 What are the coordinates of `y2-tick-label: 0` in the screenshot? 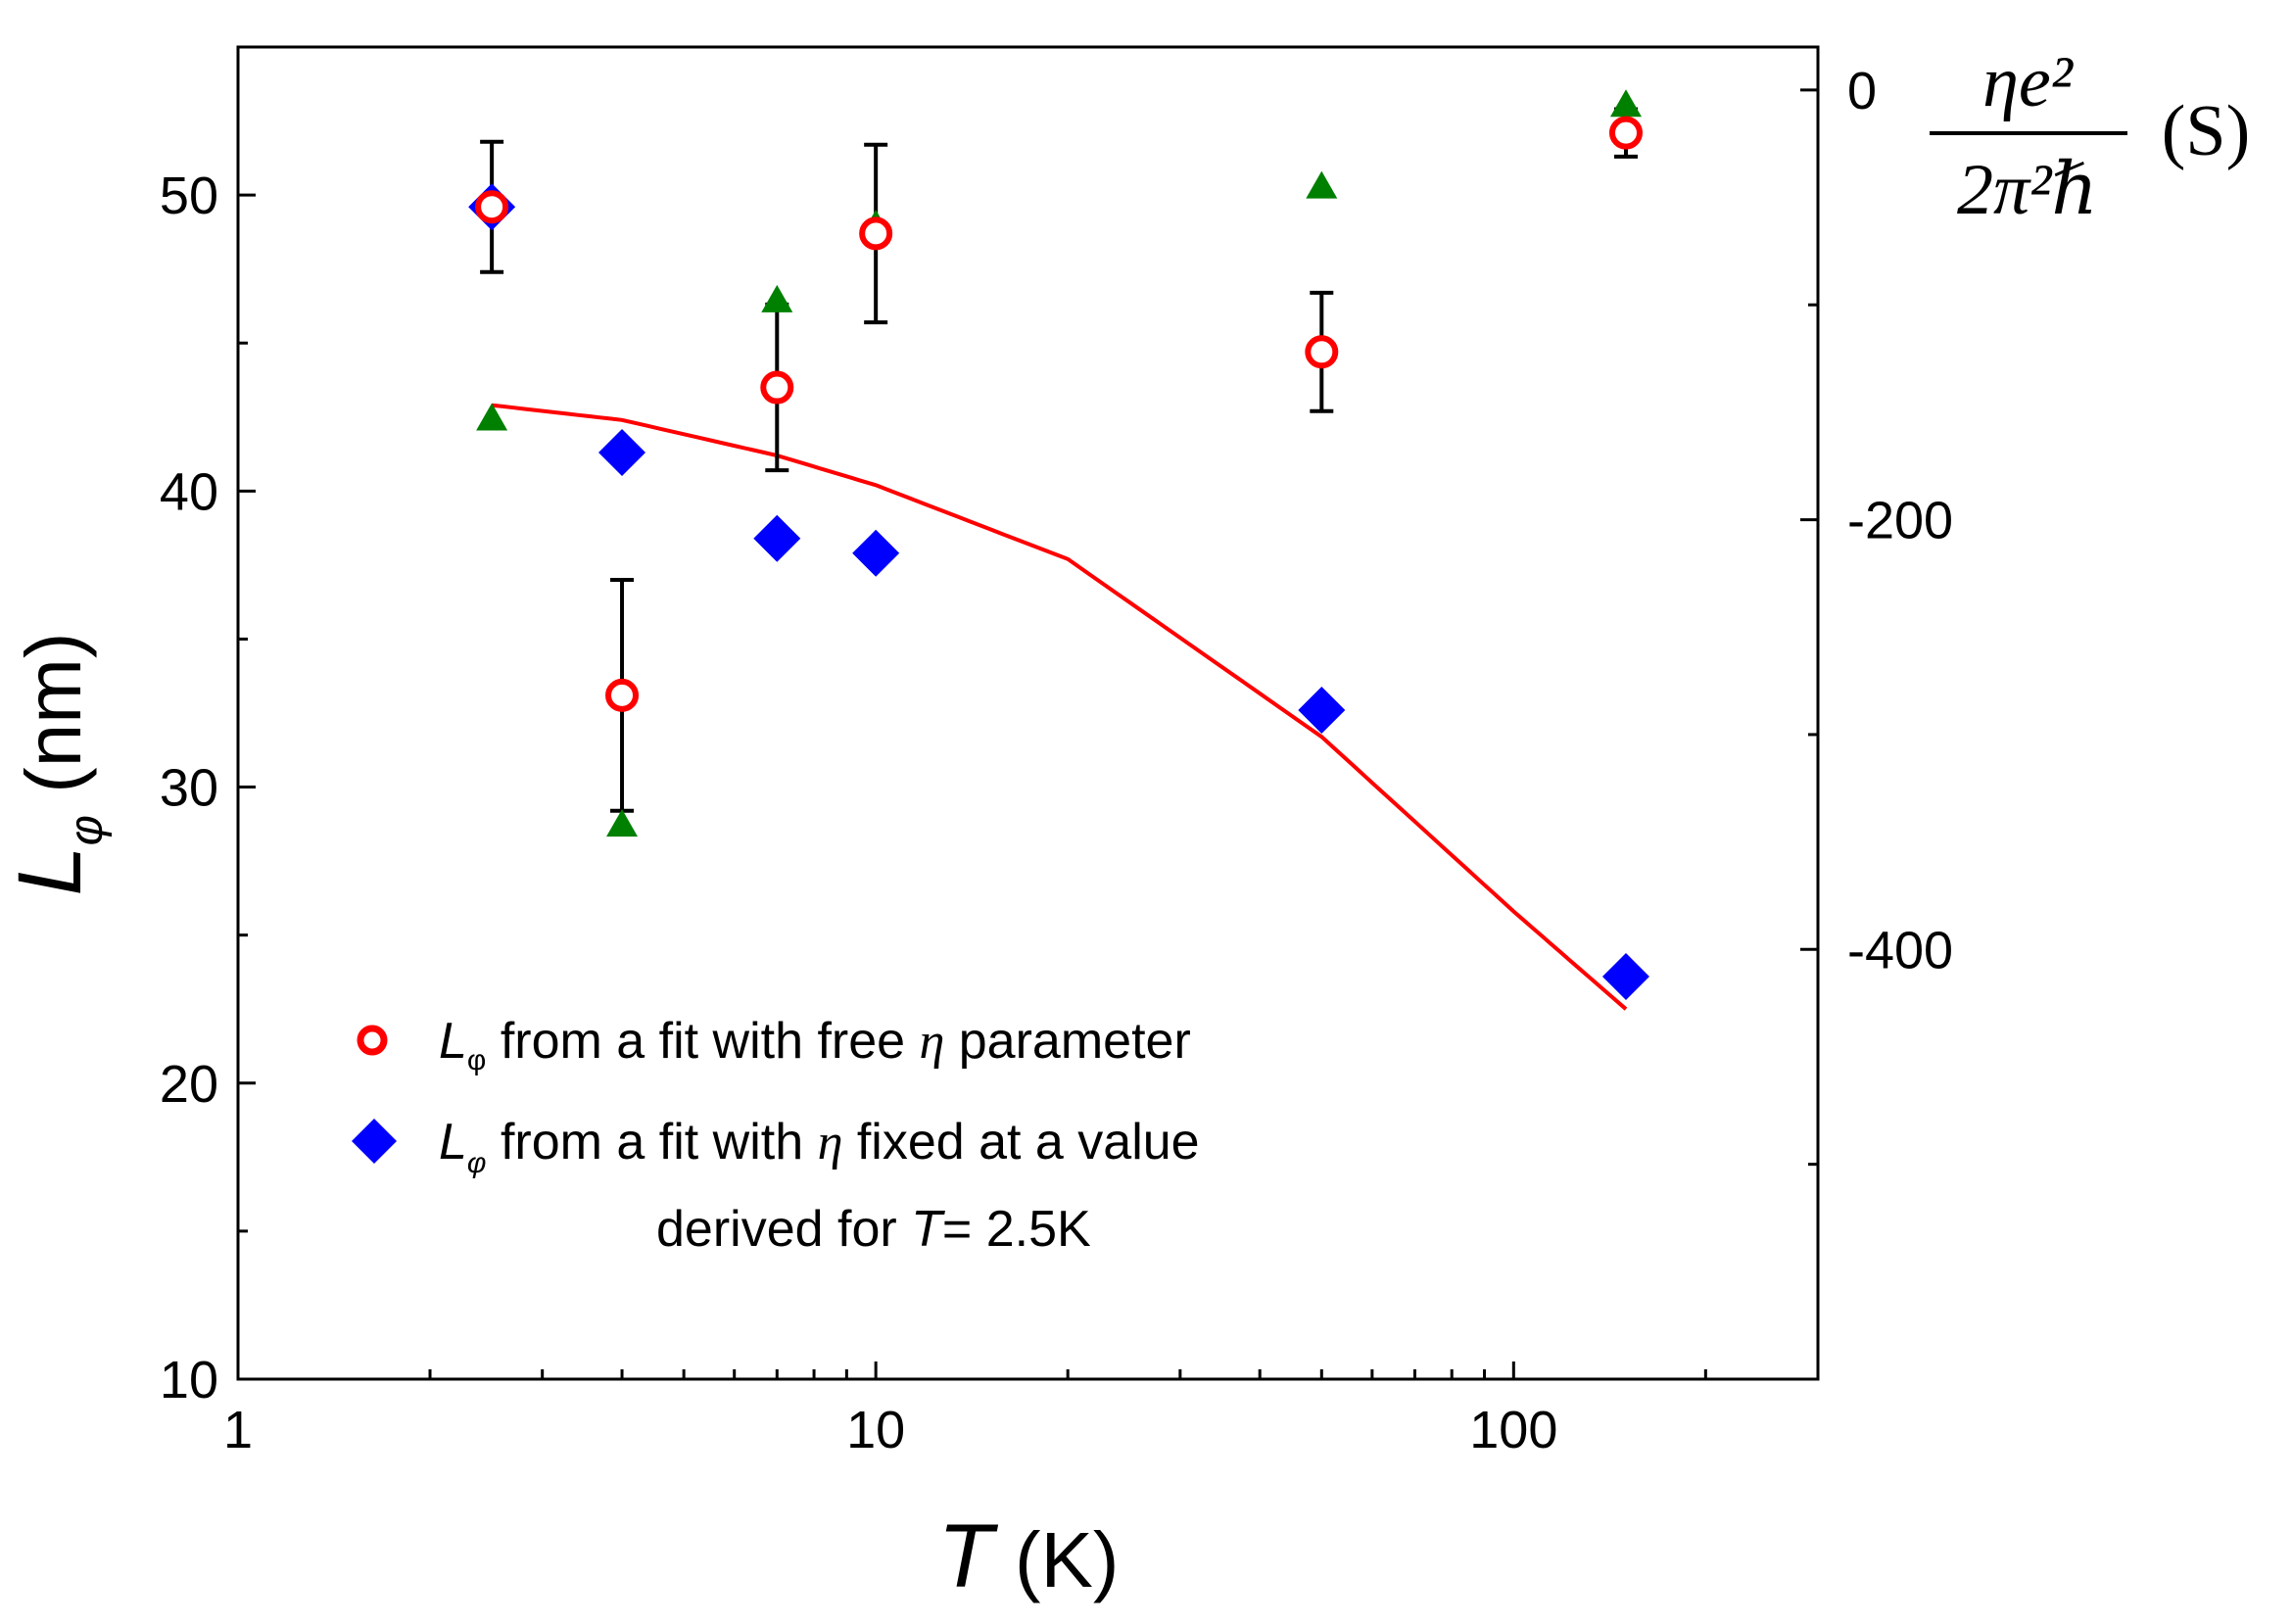 It's located at (1862, 91).